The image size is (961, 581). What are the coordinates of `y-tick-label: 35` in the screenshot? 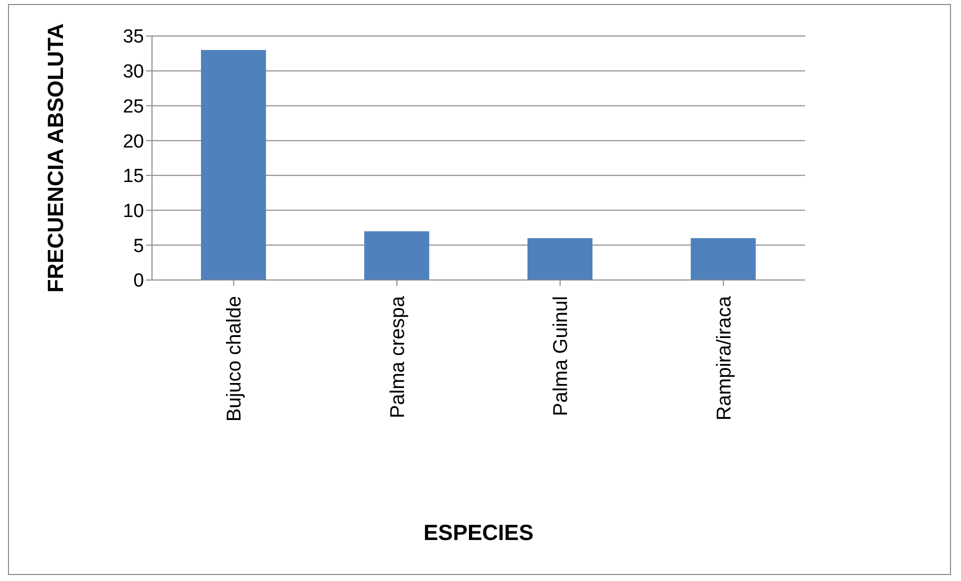 It's located at (133, 37).